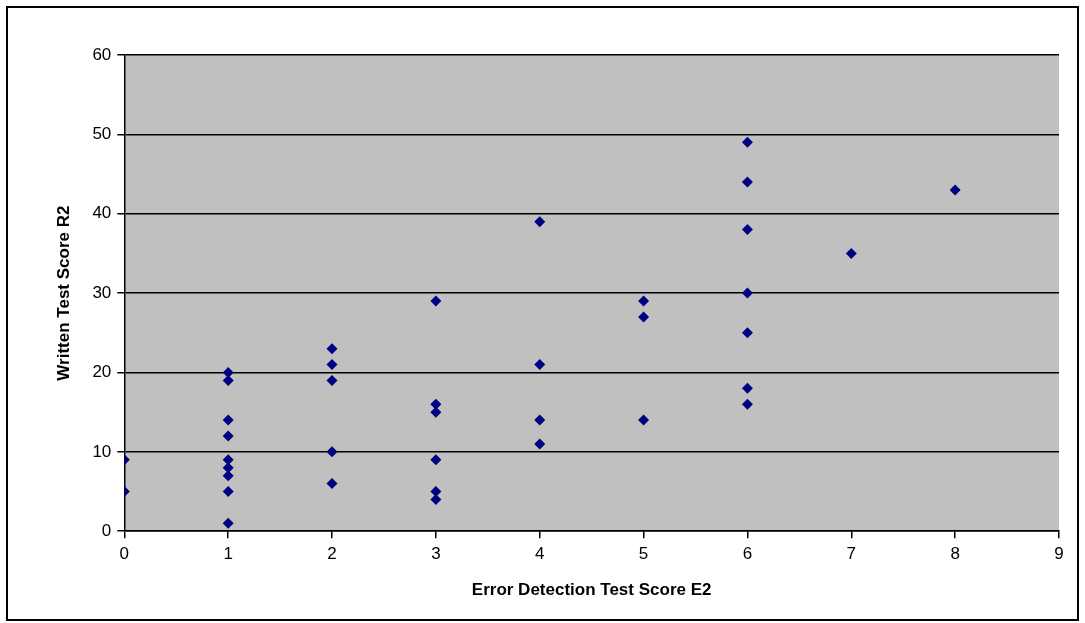  Describe the element at coordinates (106, 530) in the screenshot. I see `y-tick-label: 0` at that location.